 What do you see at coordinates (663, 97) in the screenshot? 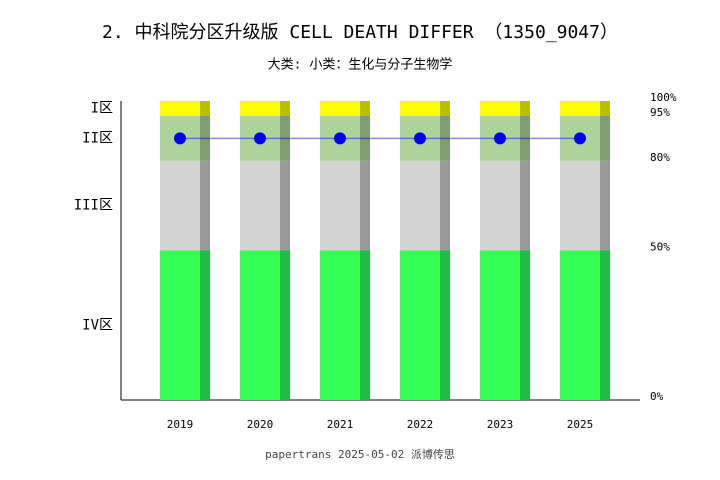
I see `y-tick-label: 100%` at bounding box center [663, 97].